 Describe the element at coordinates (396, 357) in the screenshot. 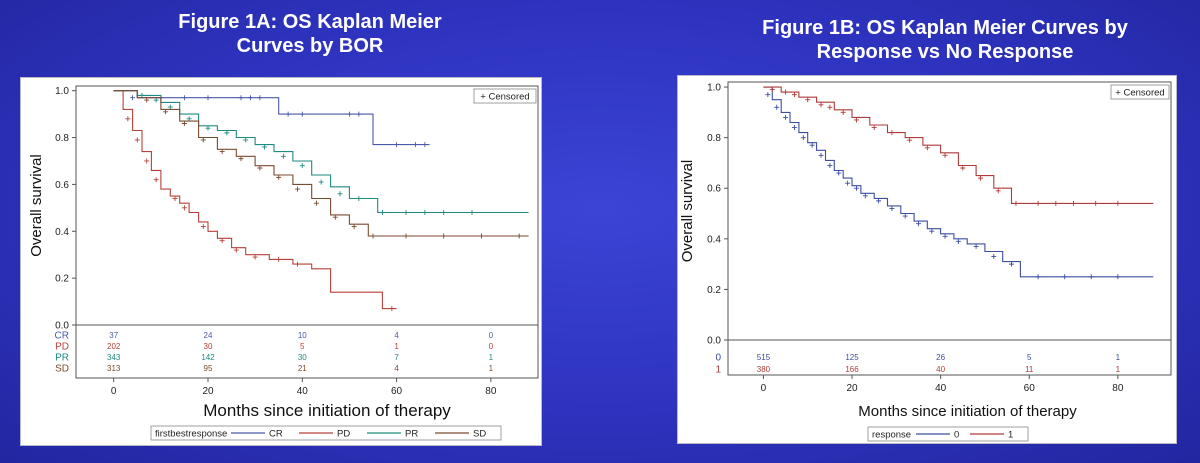

I see `risk-count: 7` at that location.